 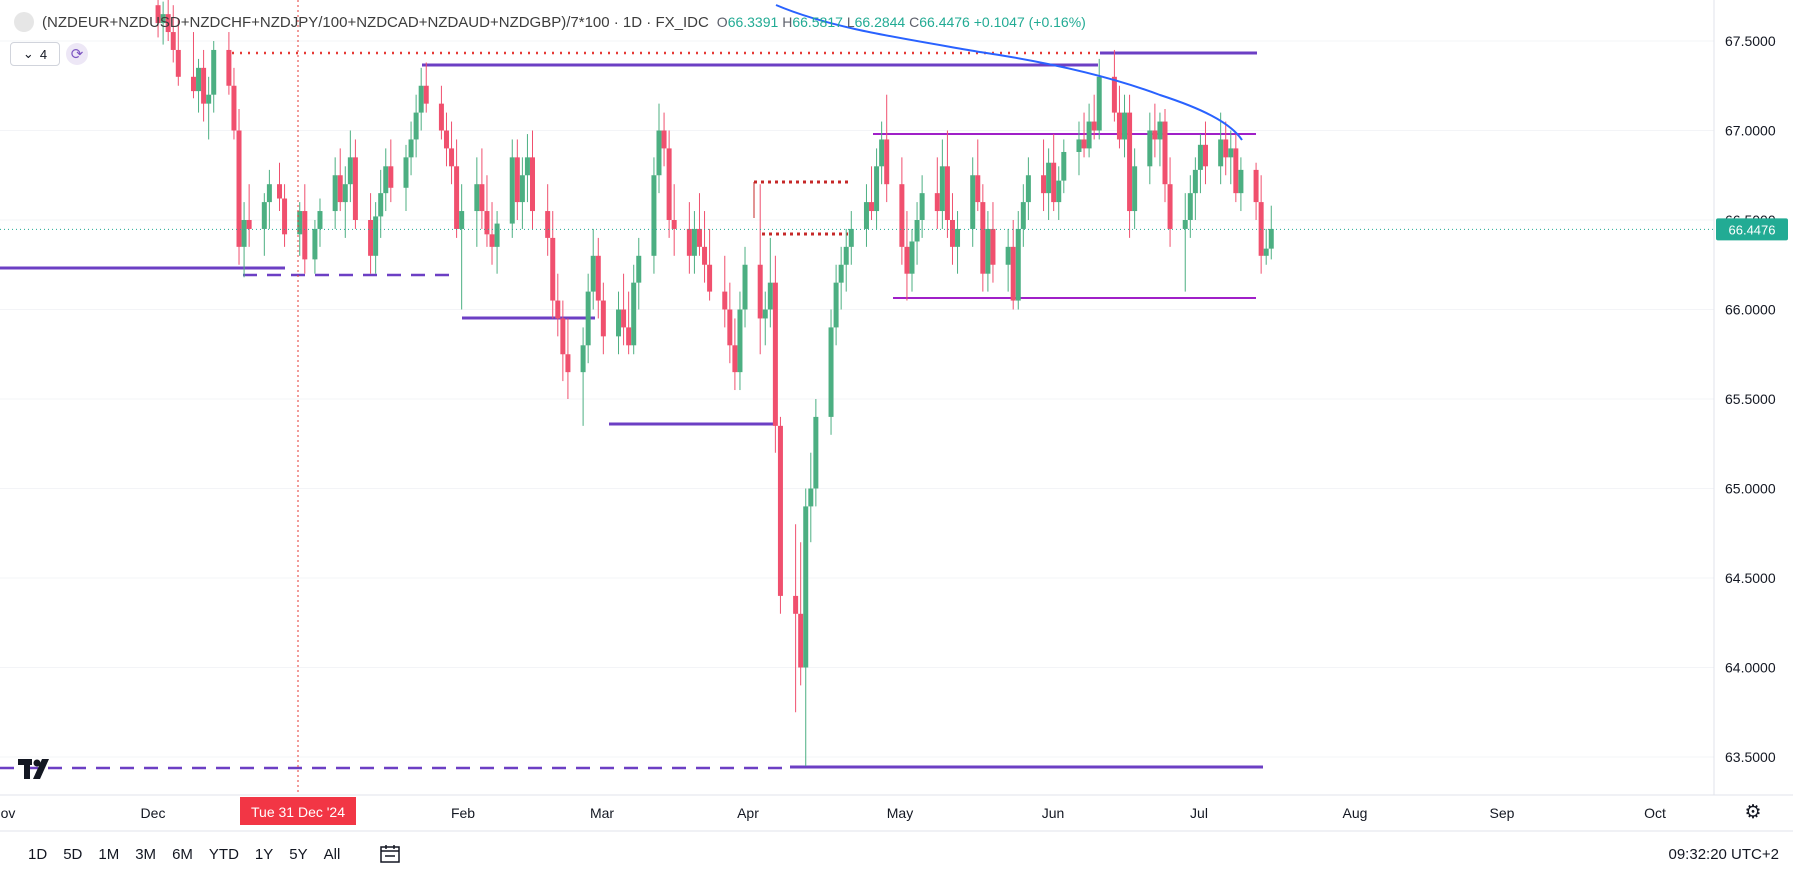 I want to click on tradingview-logo-icon, so click(x=38, y=769).